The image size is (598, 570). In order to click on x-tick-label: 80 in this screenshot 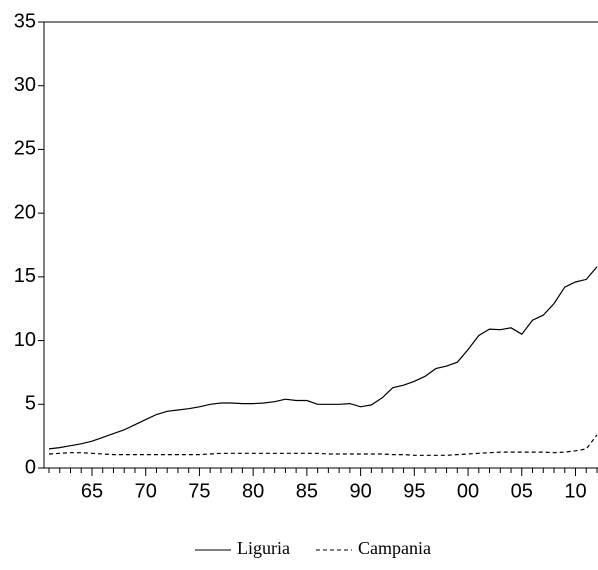, I will do `click(253, 491)`.